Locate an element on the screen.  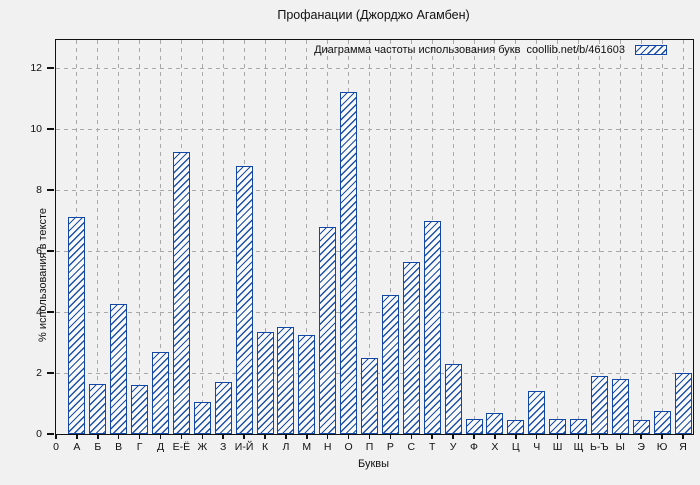
x-tick-label: Д is located at coordinates (160, 447).